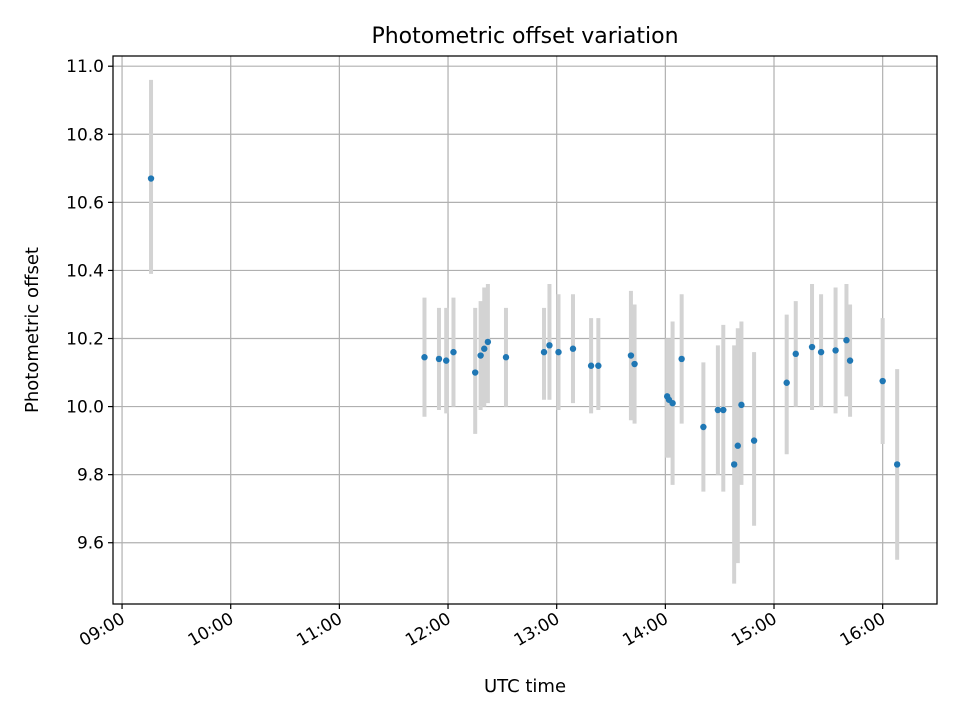 Image resolution: width=960 pixels, height=720 pixels. What do you see at coordinates (537, 630) in the screenshot?
I see `x-tick-label: 13:00` at bounding box center [537, 630].